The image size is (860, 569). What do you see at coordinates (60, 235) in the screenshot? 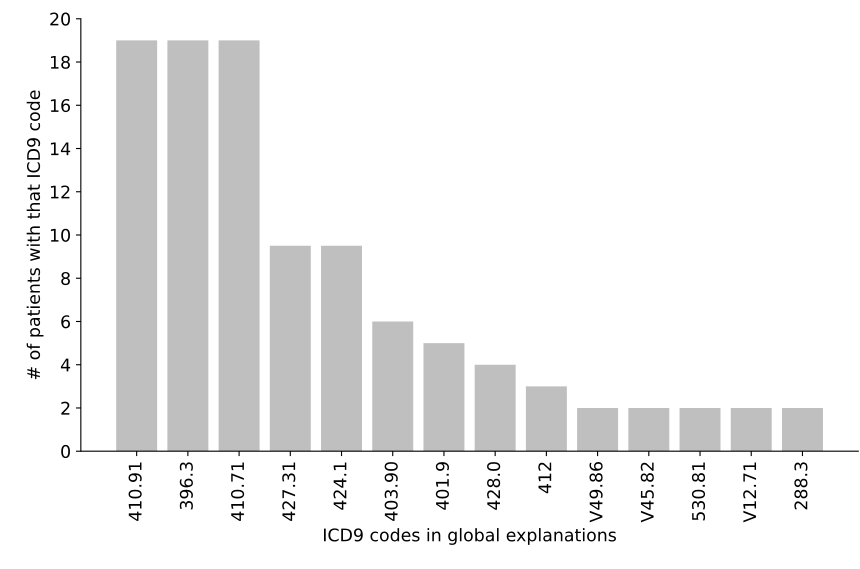
I see `y-tick-label: 10` at bounding box center [60, 235].